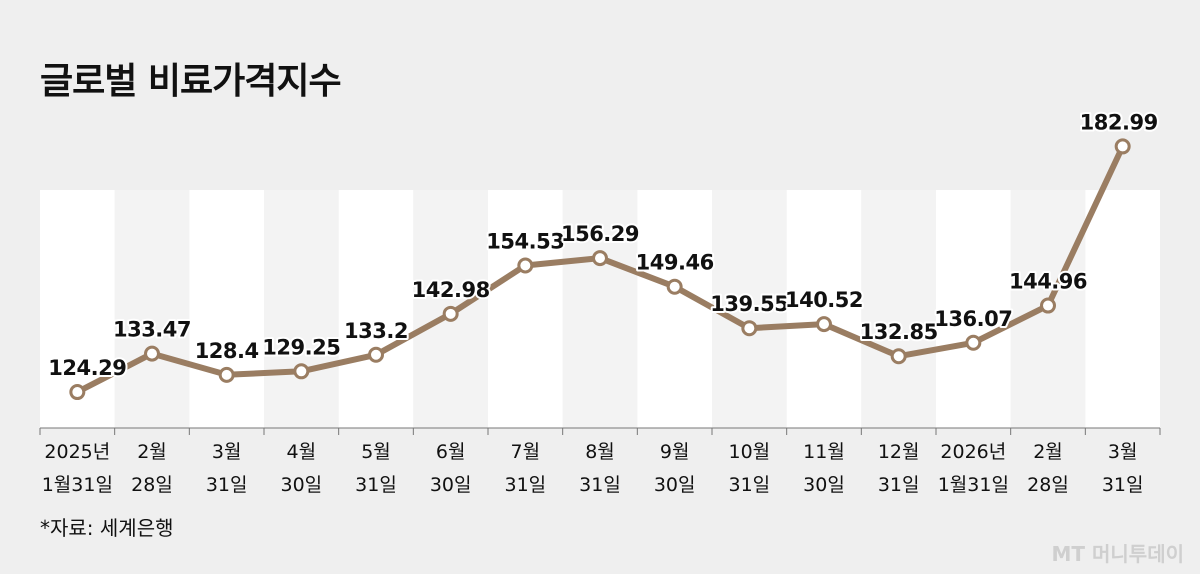 Image resolution: width=1200 pixels, height=574 pixels. Describe the element at coordinates (301, 347) in the screenshot. I see `data-label: 129.25` at that location.